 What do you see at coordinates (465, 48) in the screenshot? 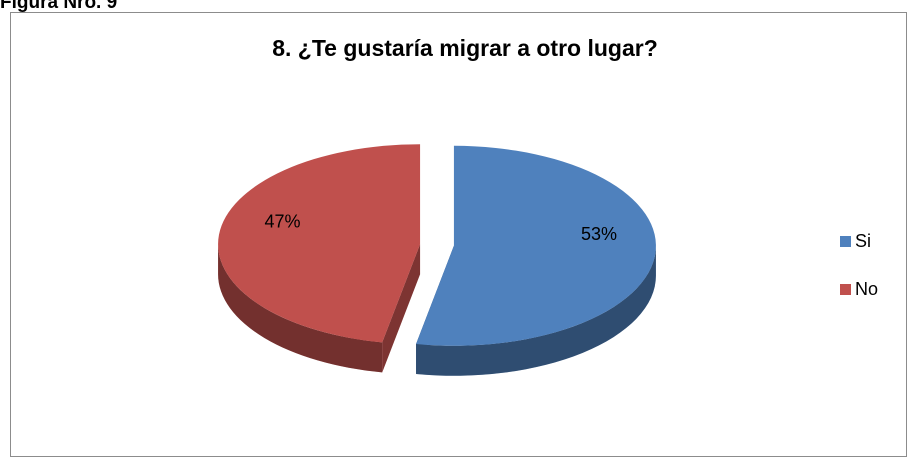
I see `chart-title: 8. ¿Te gustaría migrar a otro lugar?` at bounding box center [465, 48].